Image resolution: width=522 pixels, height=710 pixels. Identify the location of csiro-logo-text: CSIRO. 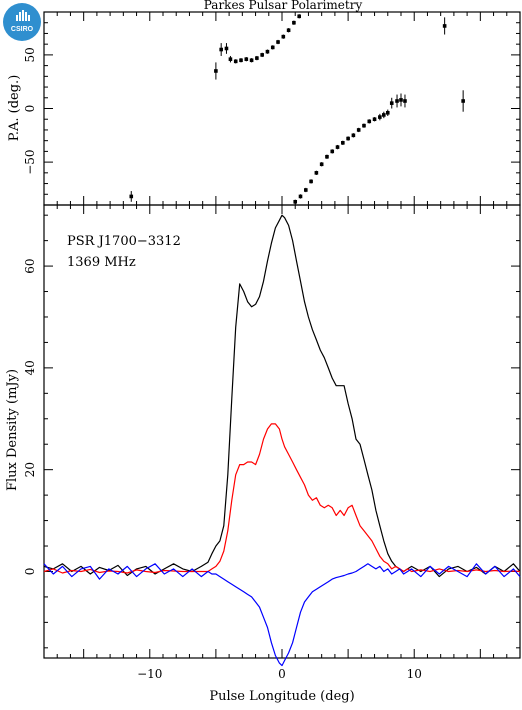
(22, 29).